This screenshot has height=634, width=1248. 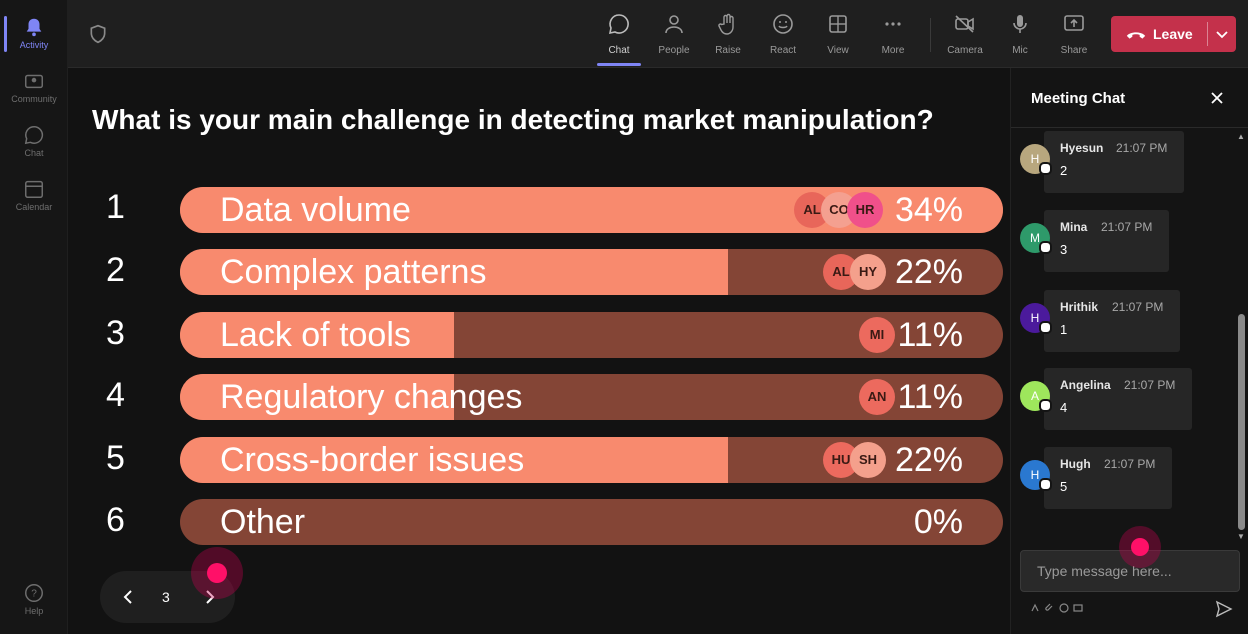 I want to click on mic-button: Mic, so click(x=1020, y=36).